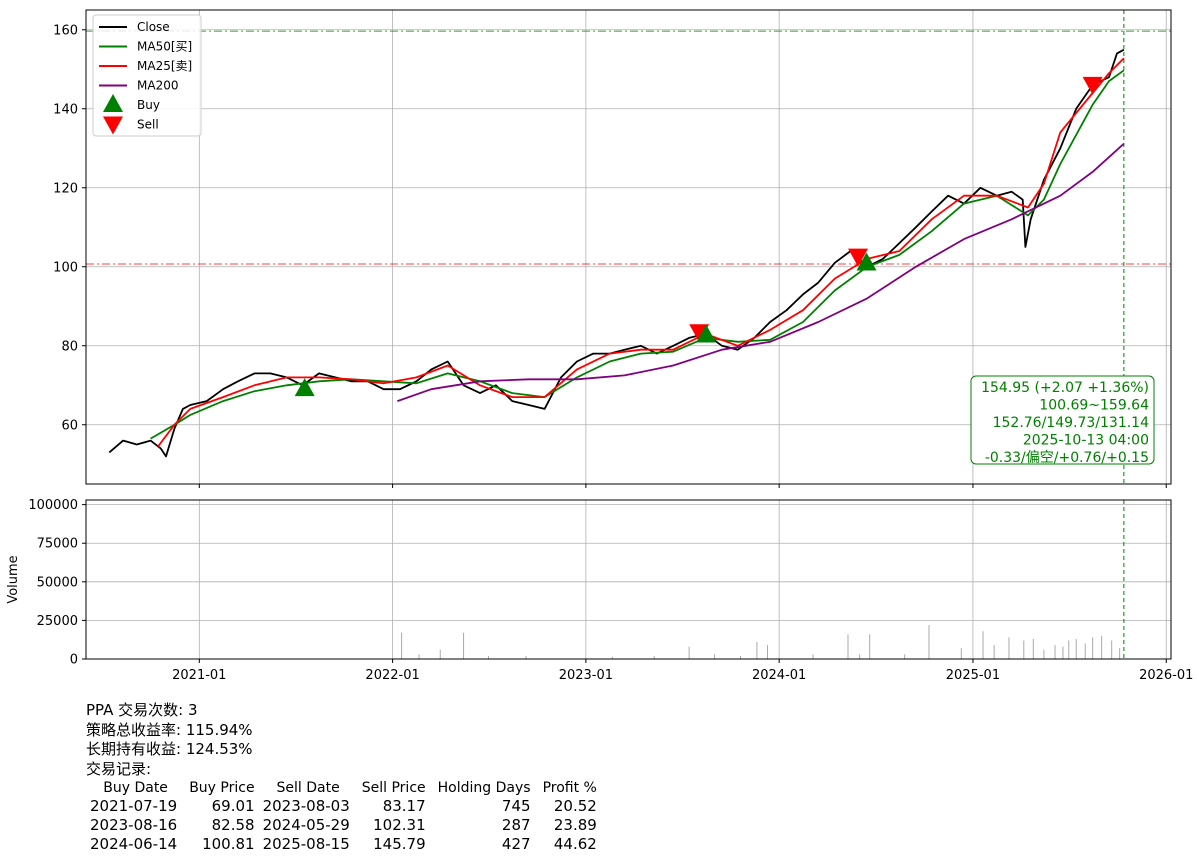  I want to click on holding-days-cell: 427, so click(516, 844).